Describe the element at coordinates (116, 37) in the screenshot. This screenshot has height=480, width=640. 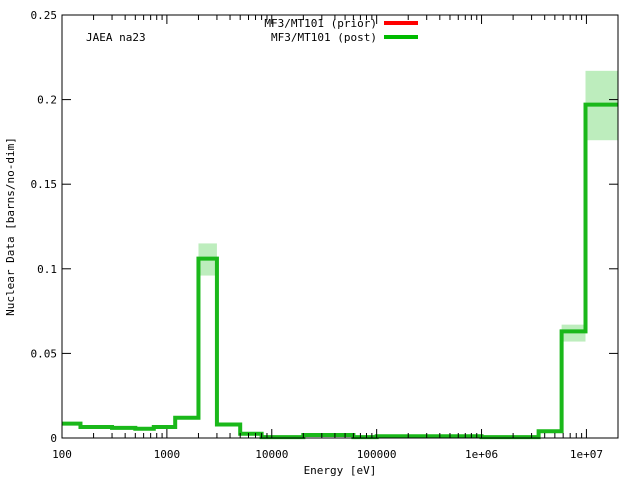
I see `chart-annotation: JAEA na23` at that location.